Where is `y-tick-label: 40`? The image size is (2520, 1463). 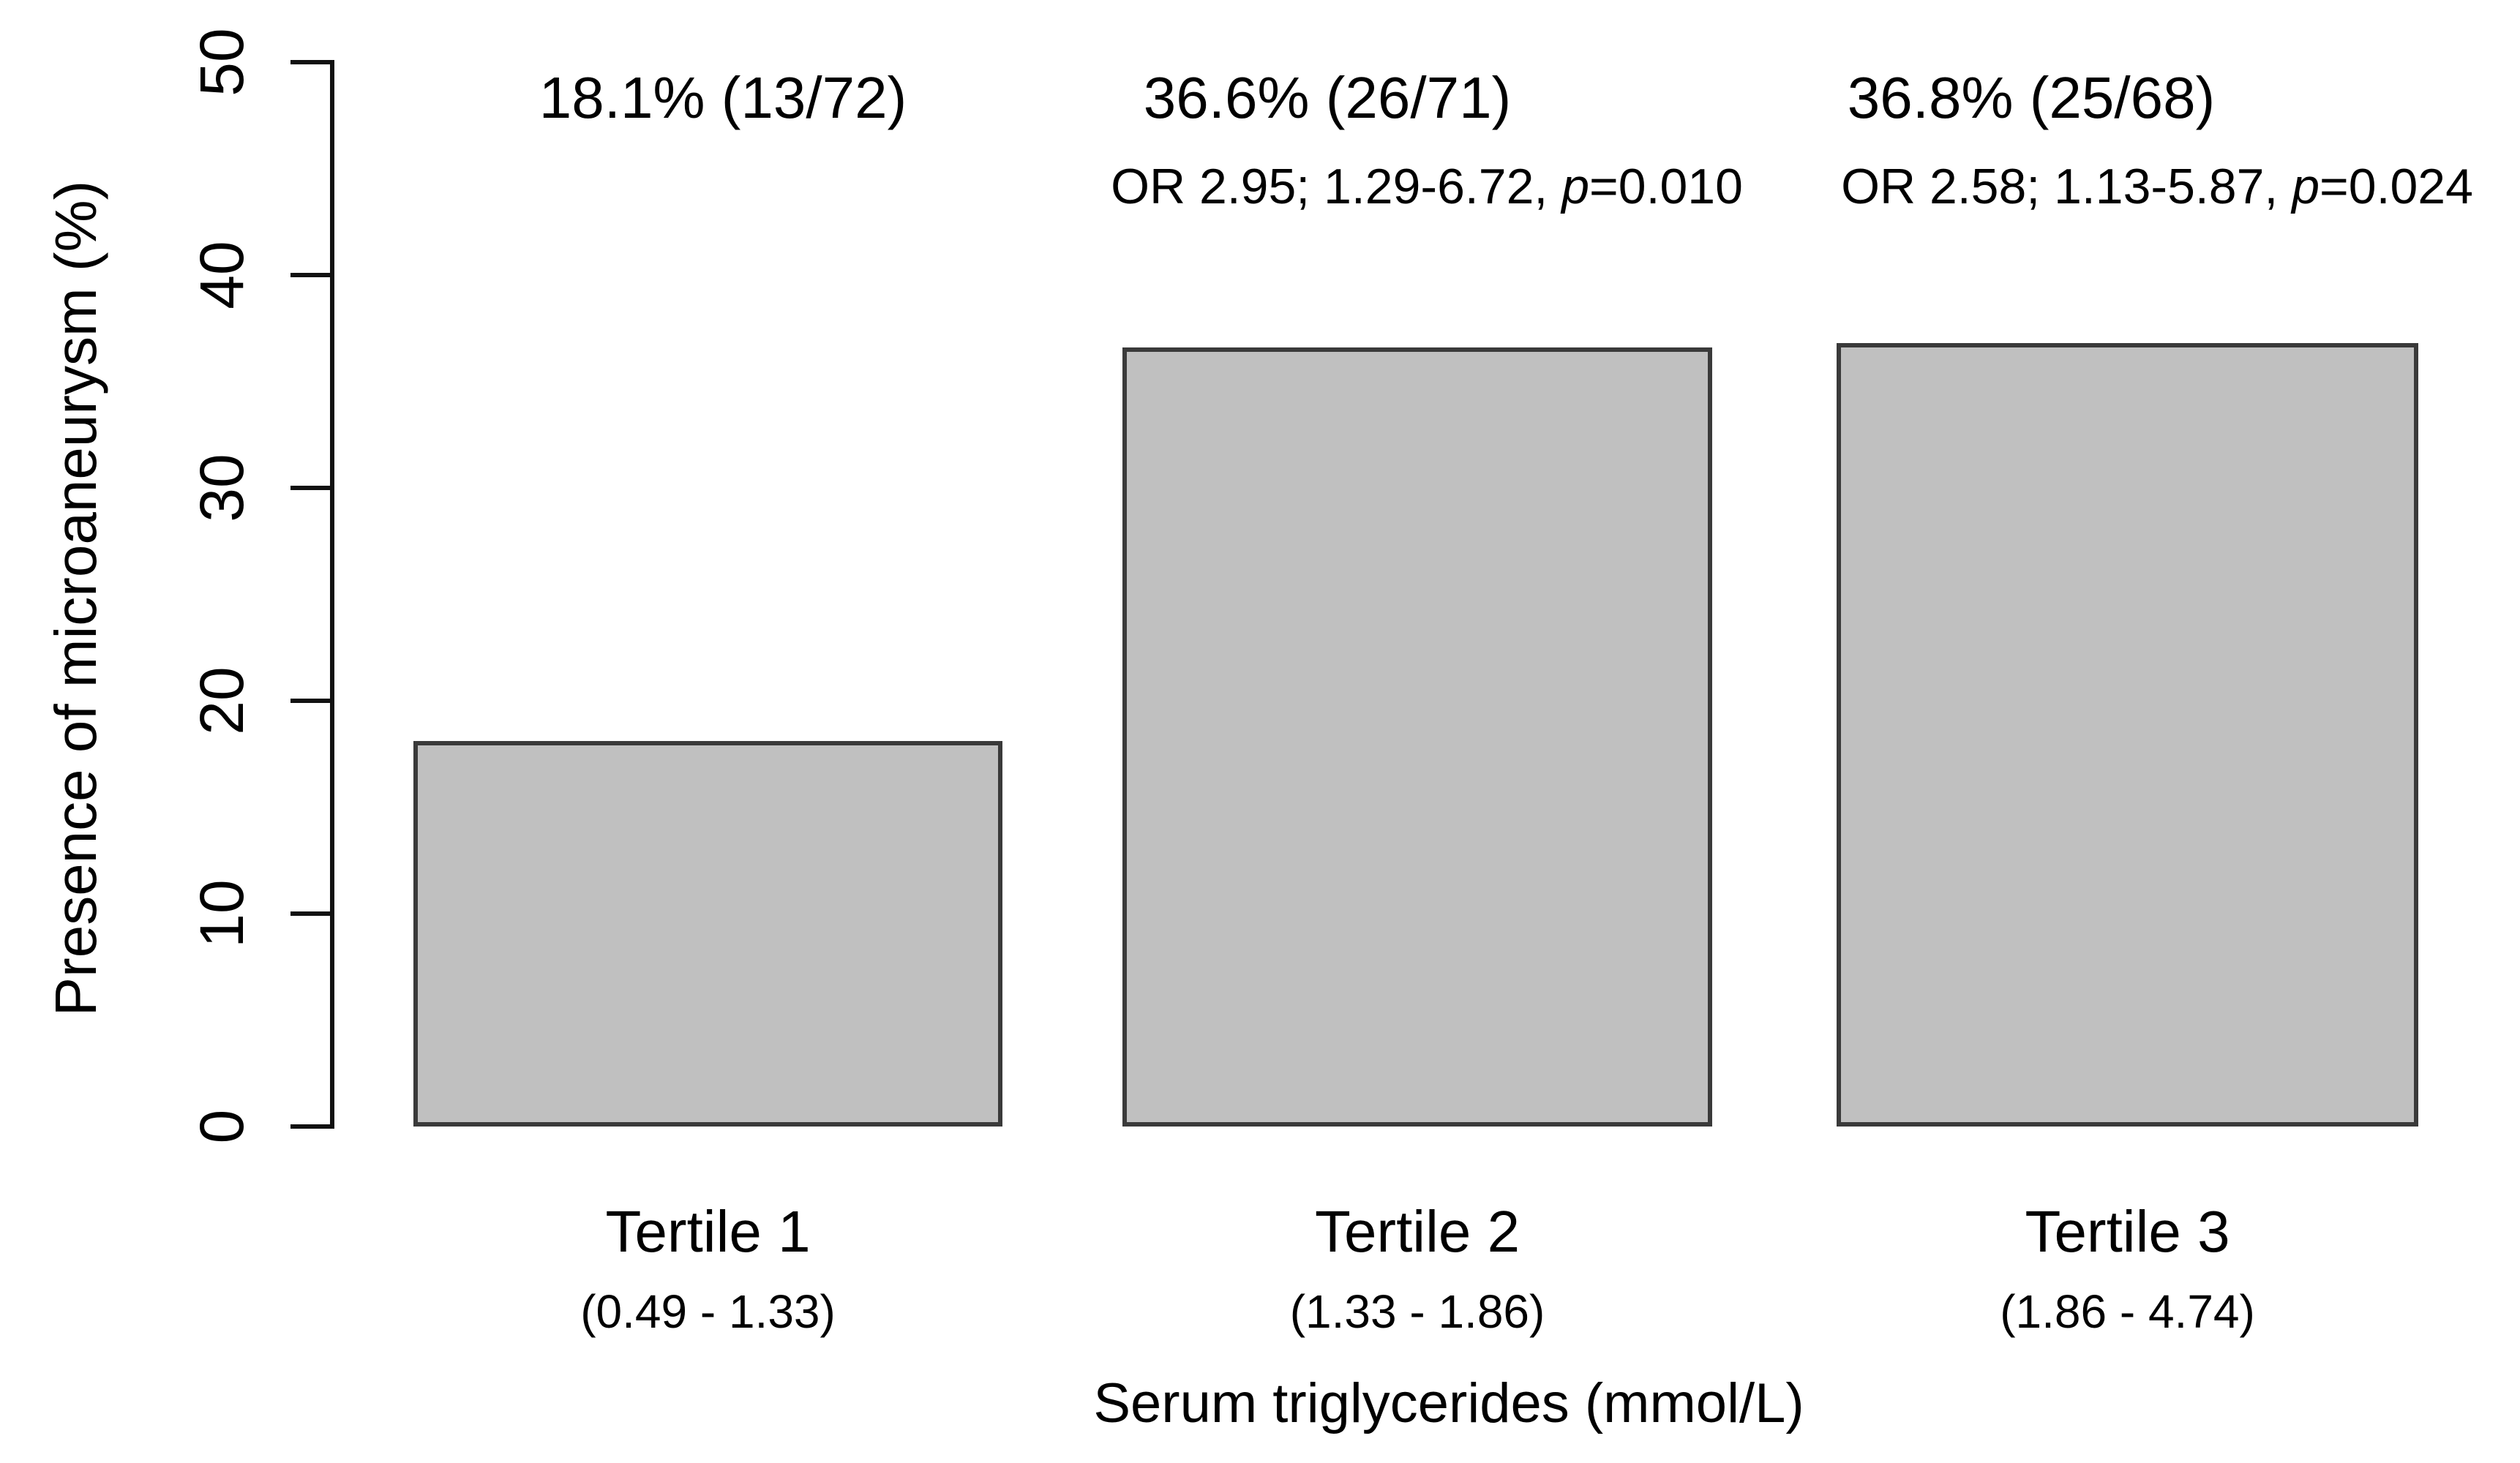
y-tick-label: 40 is located at coordinates (222, 275).